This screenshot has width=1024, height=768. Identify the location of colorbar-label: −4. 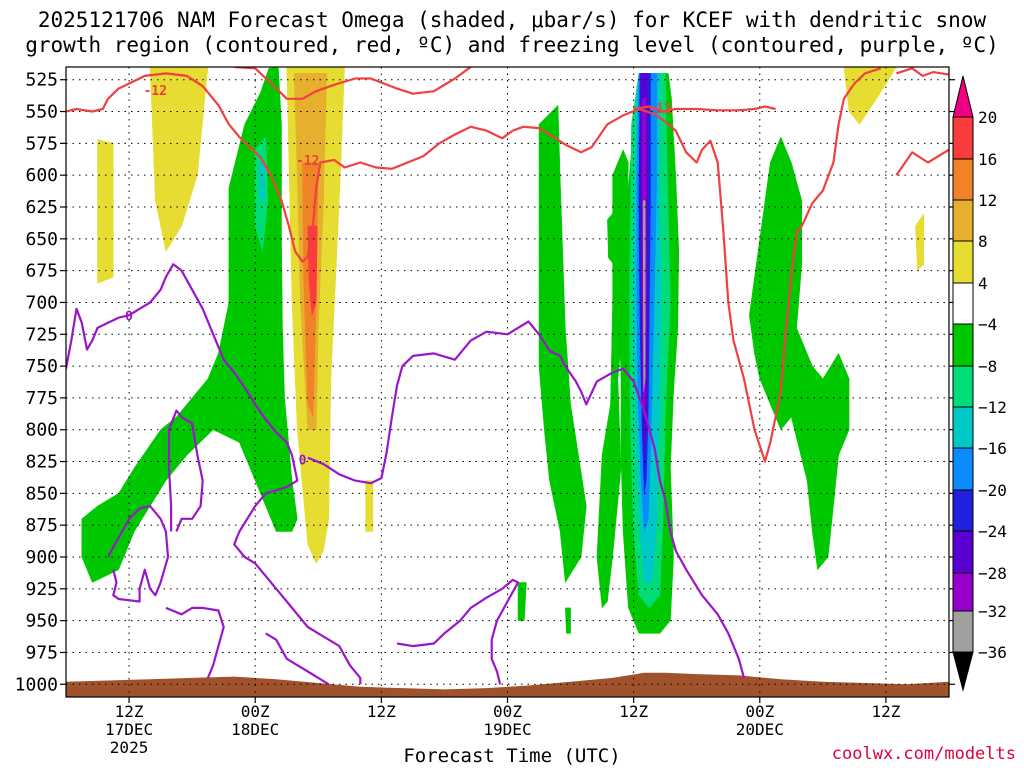
(987, 324).